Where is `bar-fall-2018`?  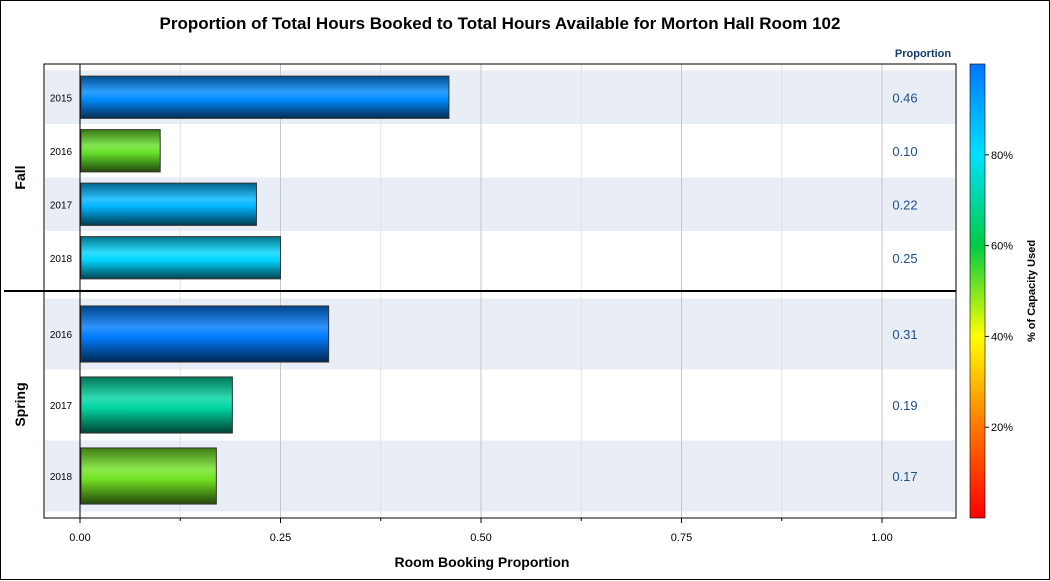
bar-fall-2018 is located at coordinates (180, 258).